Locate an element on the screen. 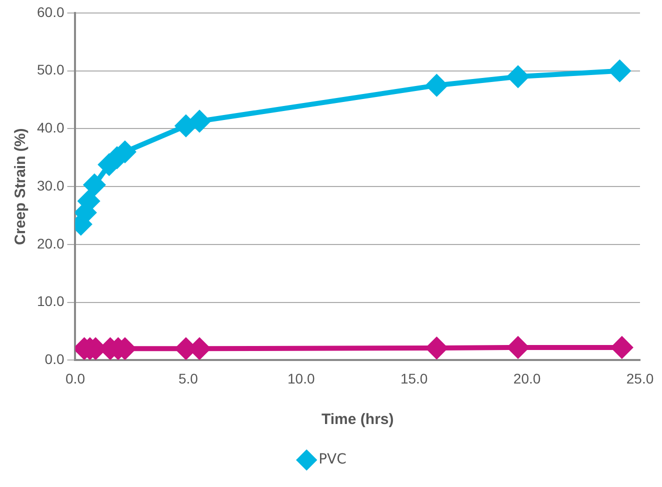  x-tick-label: 10.0 is located at coordinates (301, 378).